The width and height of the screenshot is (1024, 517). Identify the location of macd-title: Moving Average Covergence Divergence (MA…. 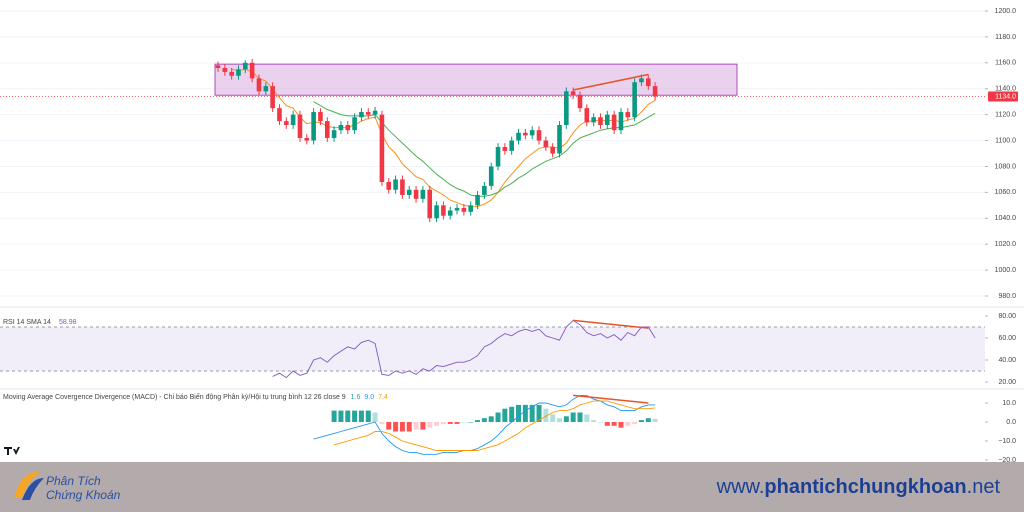
(174, 396).